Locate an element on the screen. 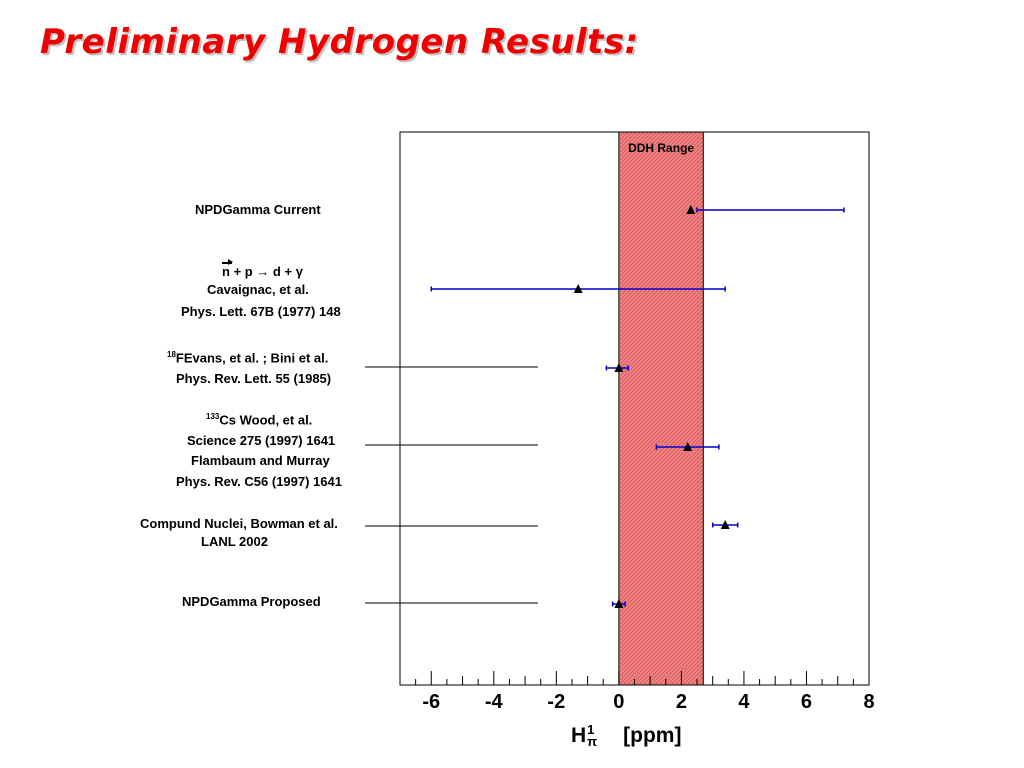  f18-text: FEvans, et al. ; Bini et al. is located at coordinates (252, 358).